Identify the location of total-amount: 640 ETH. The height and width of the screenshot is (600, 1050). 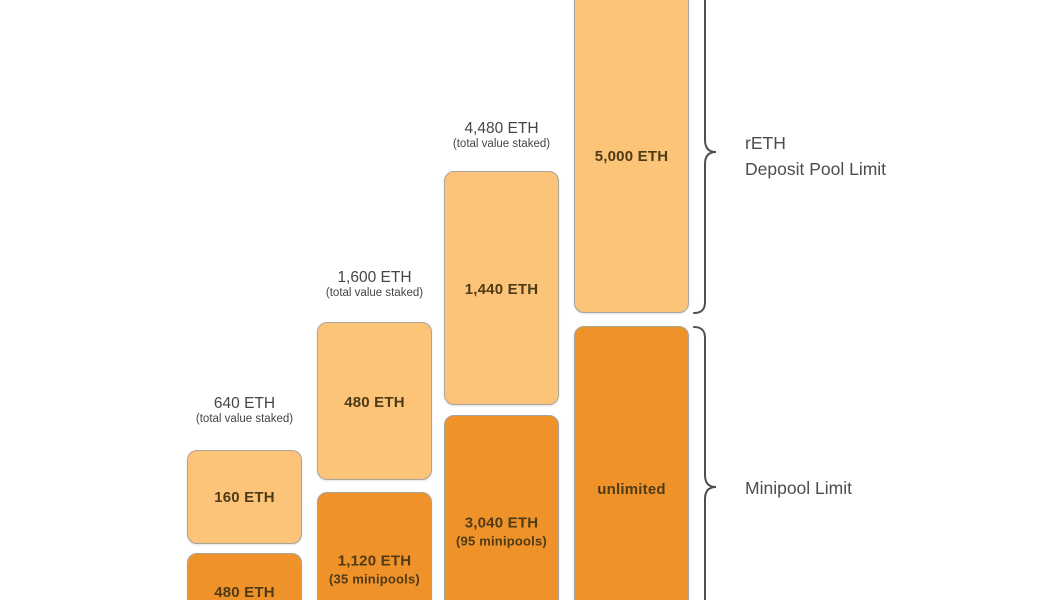
(244, 403).